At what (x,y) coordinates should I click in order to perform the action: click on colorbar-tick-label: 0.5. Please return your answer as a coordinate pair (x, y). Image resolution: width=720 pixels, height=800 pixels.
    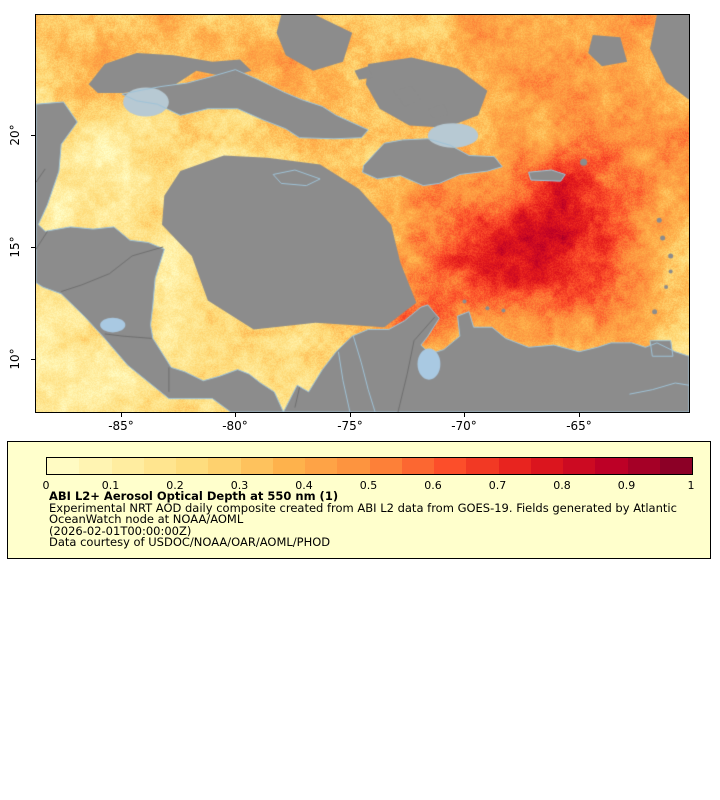
    Looking at the image, I should click on (368, 485).